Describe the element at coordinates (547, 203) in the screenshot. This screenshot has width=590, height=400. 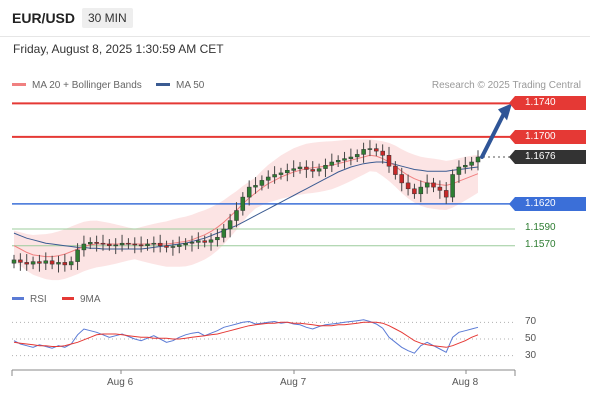
I see `support-1-tag: 1.1620` at that location.